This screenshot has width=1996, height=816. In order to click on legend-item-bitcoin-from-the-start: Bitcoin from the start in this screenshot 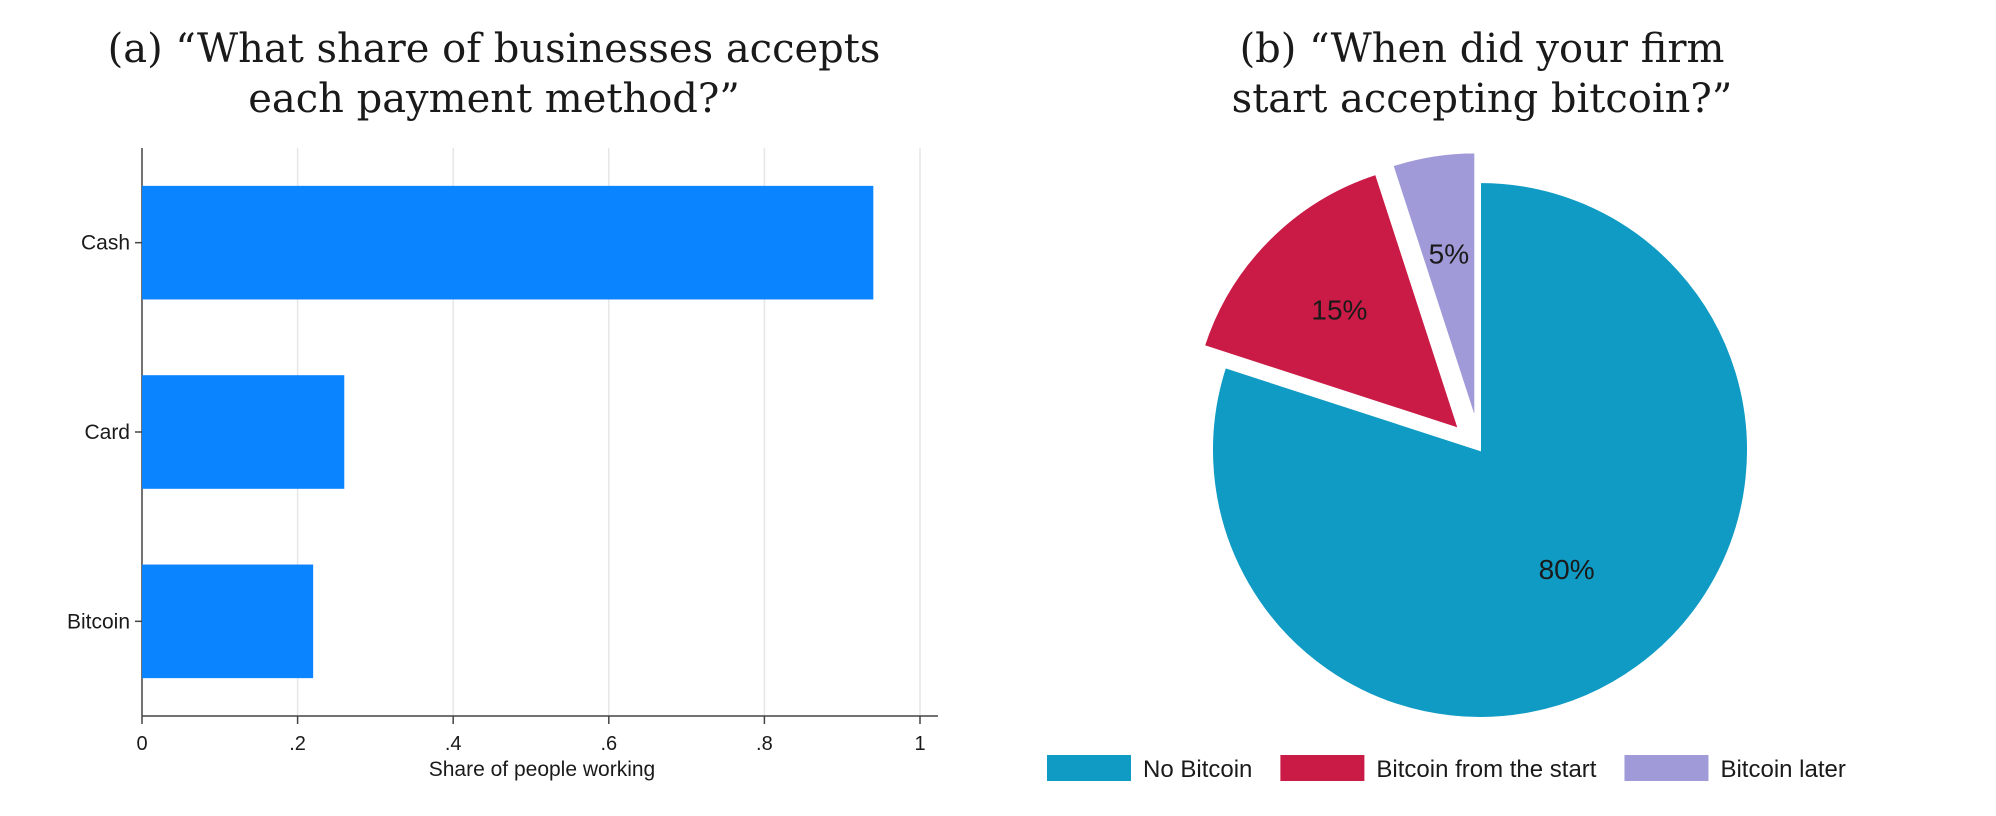, I will do `click(1438, 769)`.